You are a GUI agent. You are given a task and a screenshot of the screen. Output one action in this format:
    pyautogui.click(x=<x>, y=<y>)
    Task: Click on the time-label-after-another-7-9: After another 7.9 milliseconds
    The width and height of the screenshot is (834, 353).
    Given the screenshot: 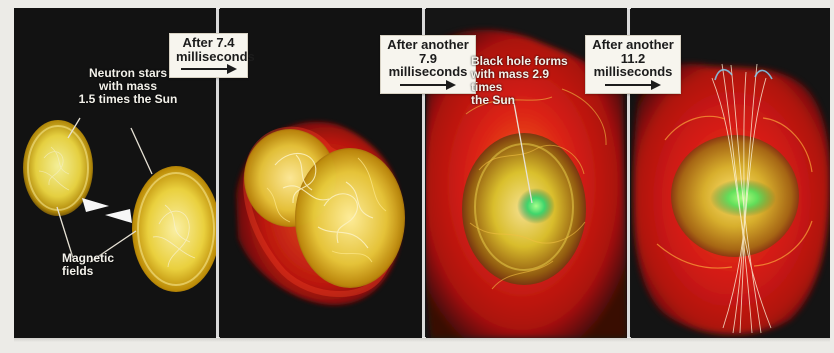 What is the action you would take?
    pyautogui.click(x=428, y=64)
    